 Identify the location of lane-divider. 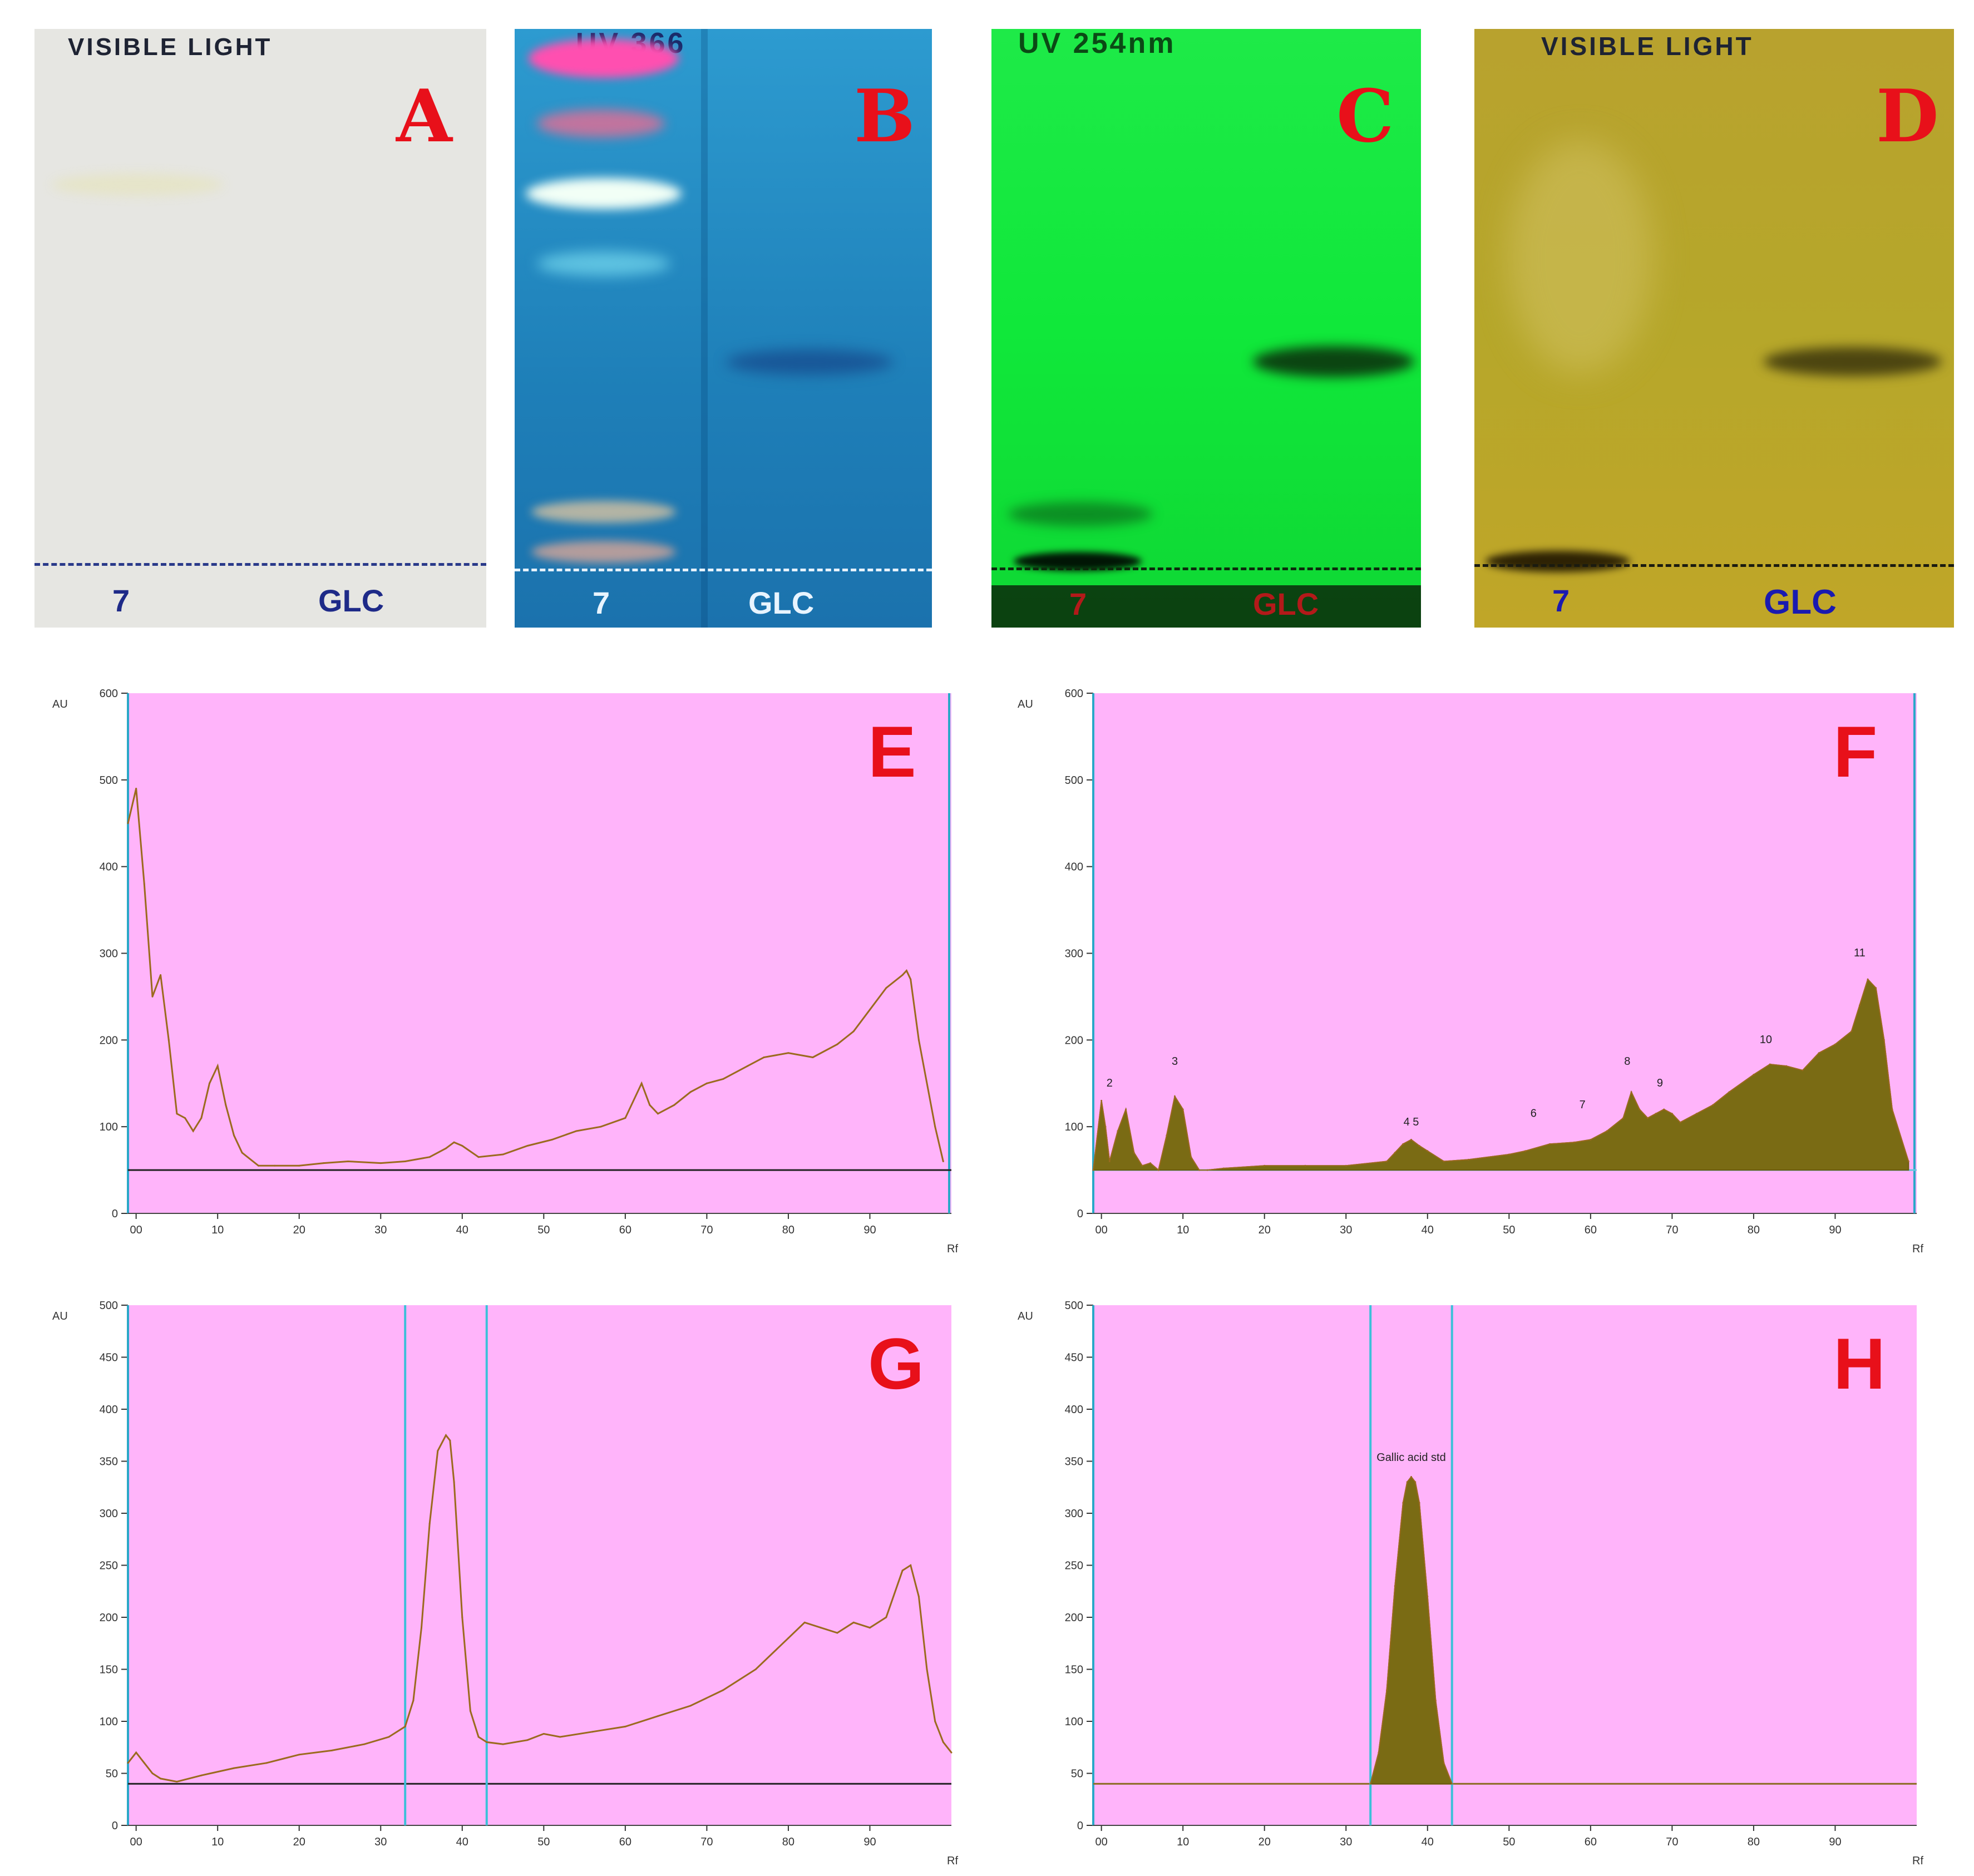
(704, 328).